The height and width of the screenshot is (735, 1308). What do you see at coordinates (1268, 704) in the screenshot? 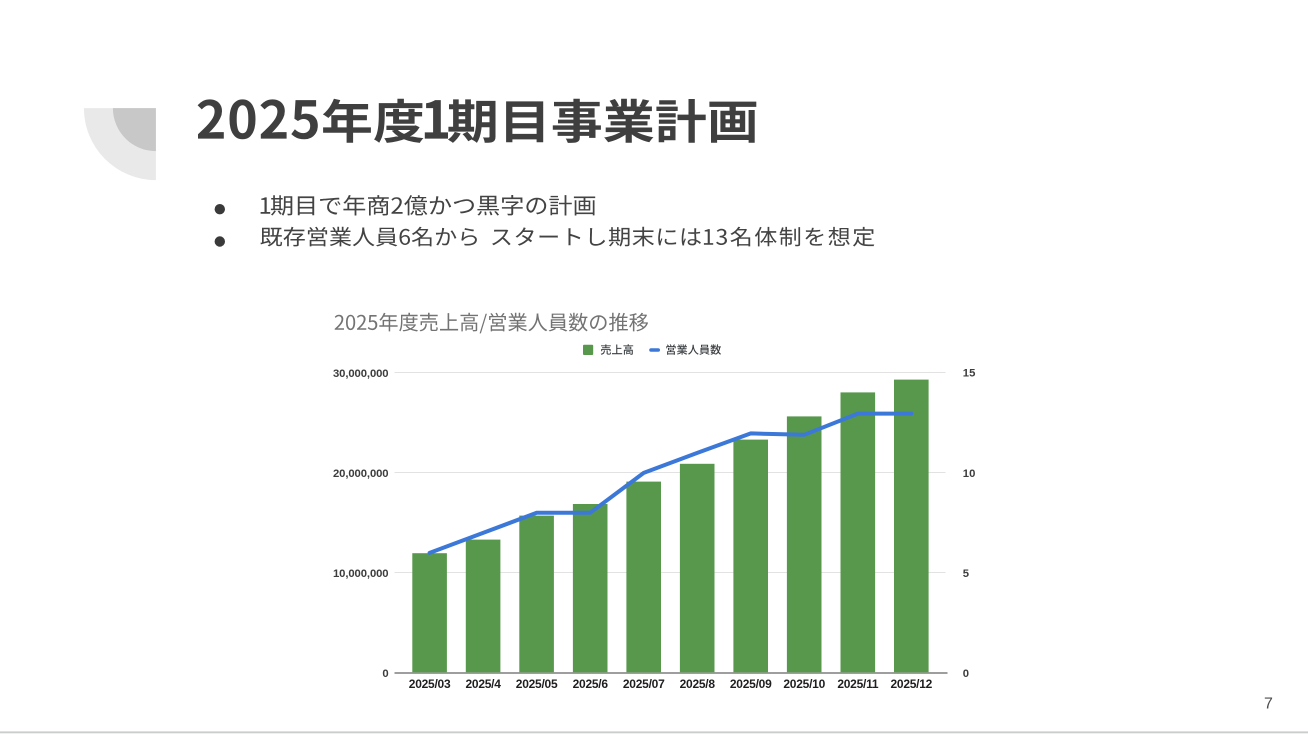
I see `svg-text: 7` at bounding box center [1268, 704].